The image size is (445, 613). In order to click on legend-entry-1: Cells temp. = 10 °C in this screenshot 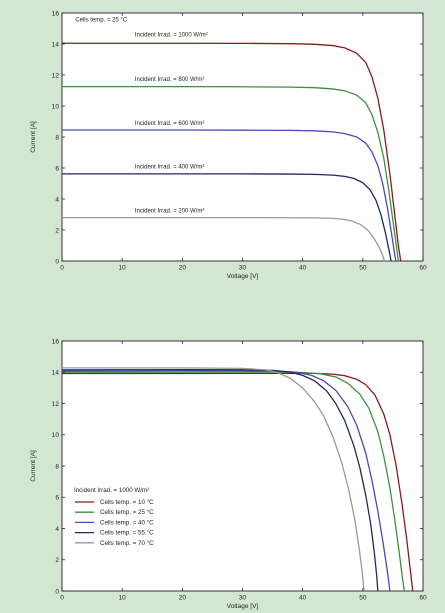, I will do `click(127, 502)`.